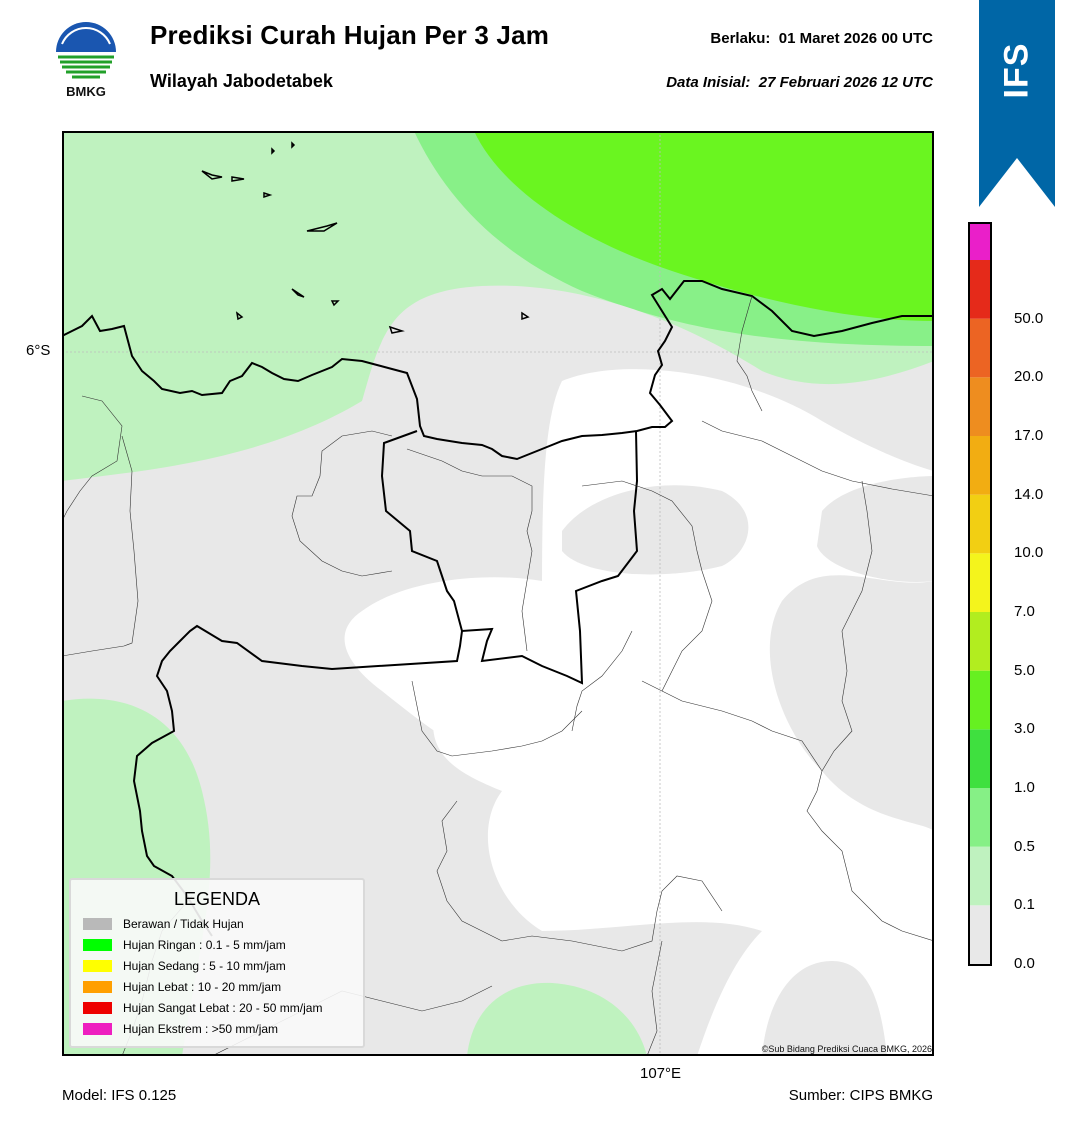  I want to click on colorbar-tick-label: 5.0, so click(1024, 670).